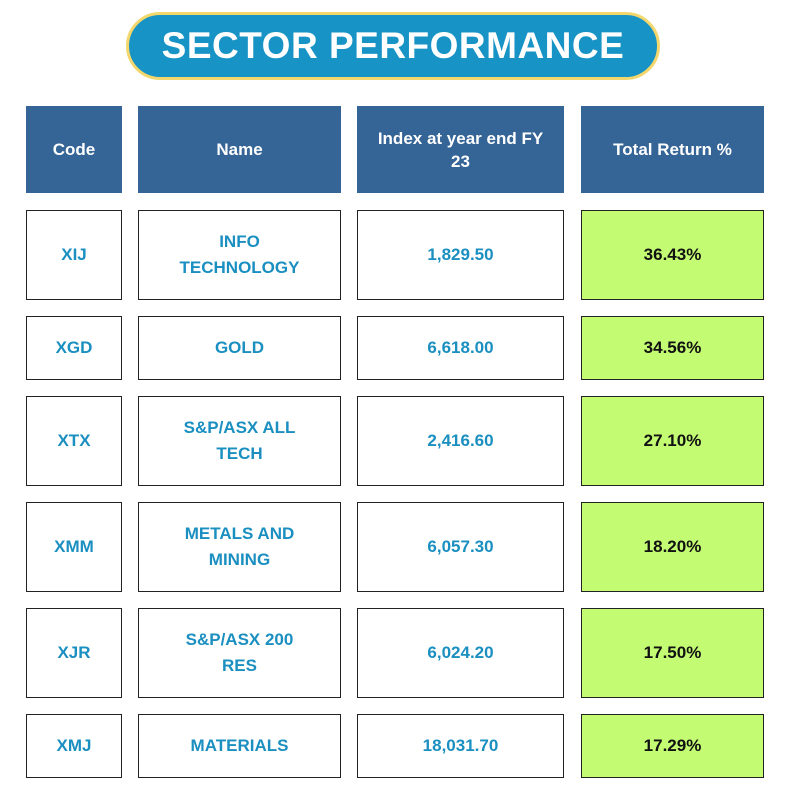 The image size is (807, 795). Describe the element at coordinates (672, 746) in the screenshot. I see `table-cell-return: 17.29%` at that location.